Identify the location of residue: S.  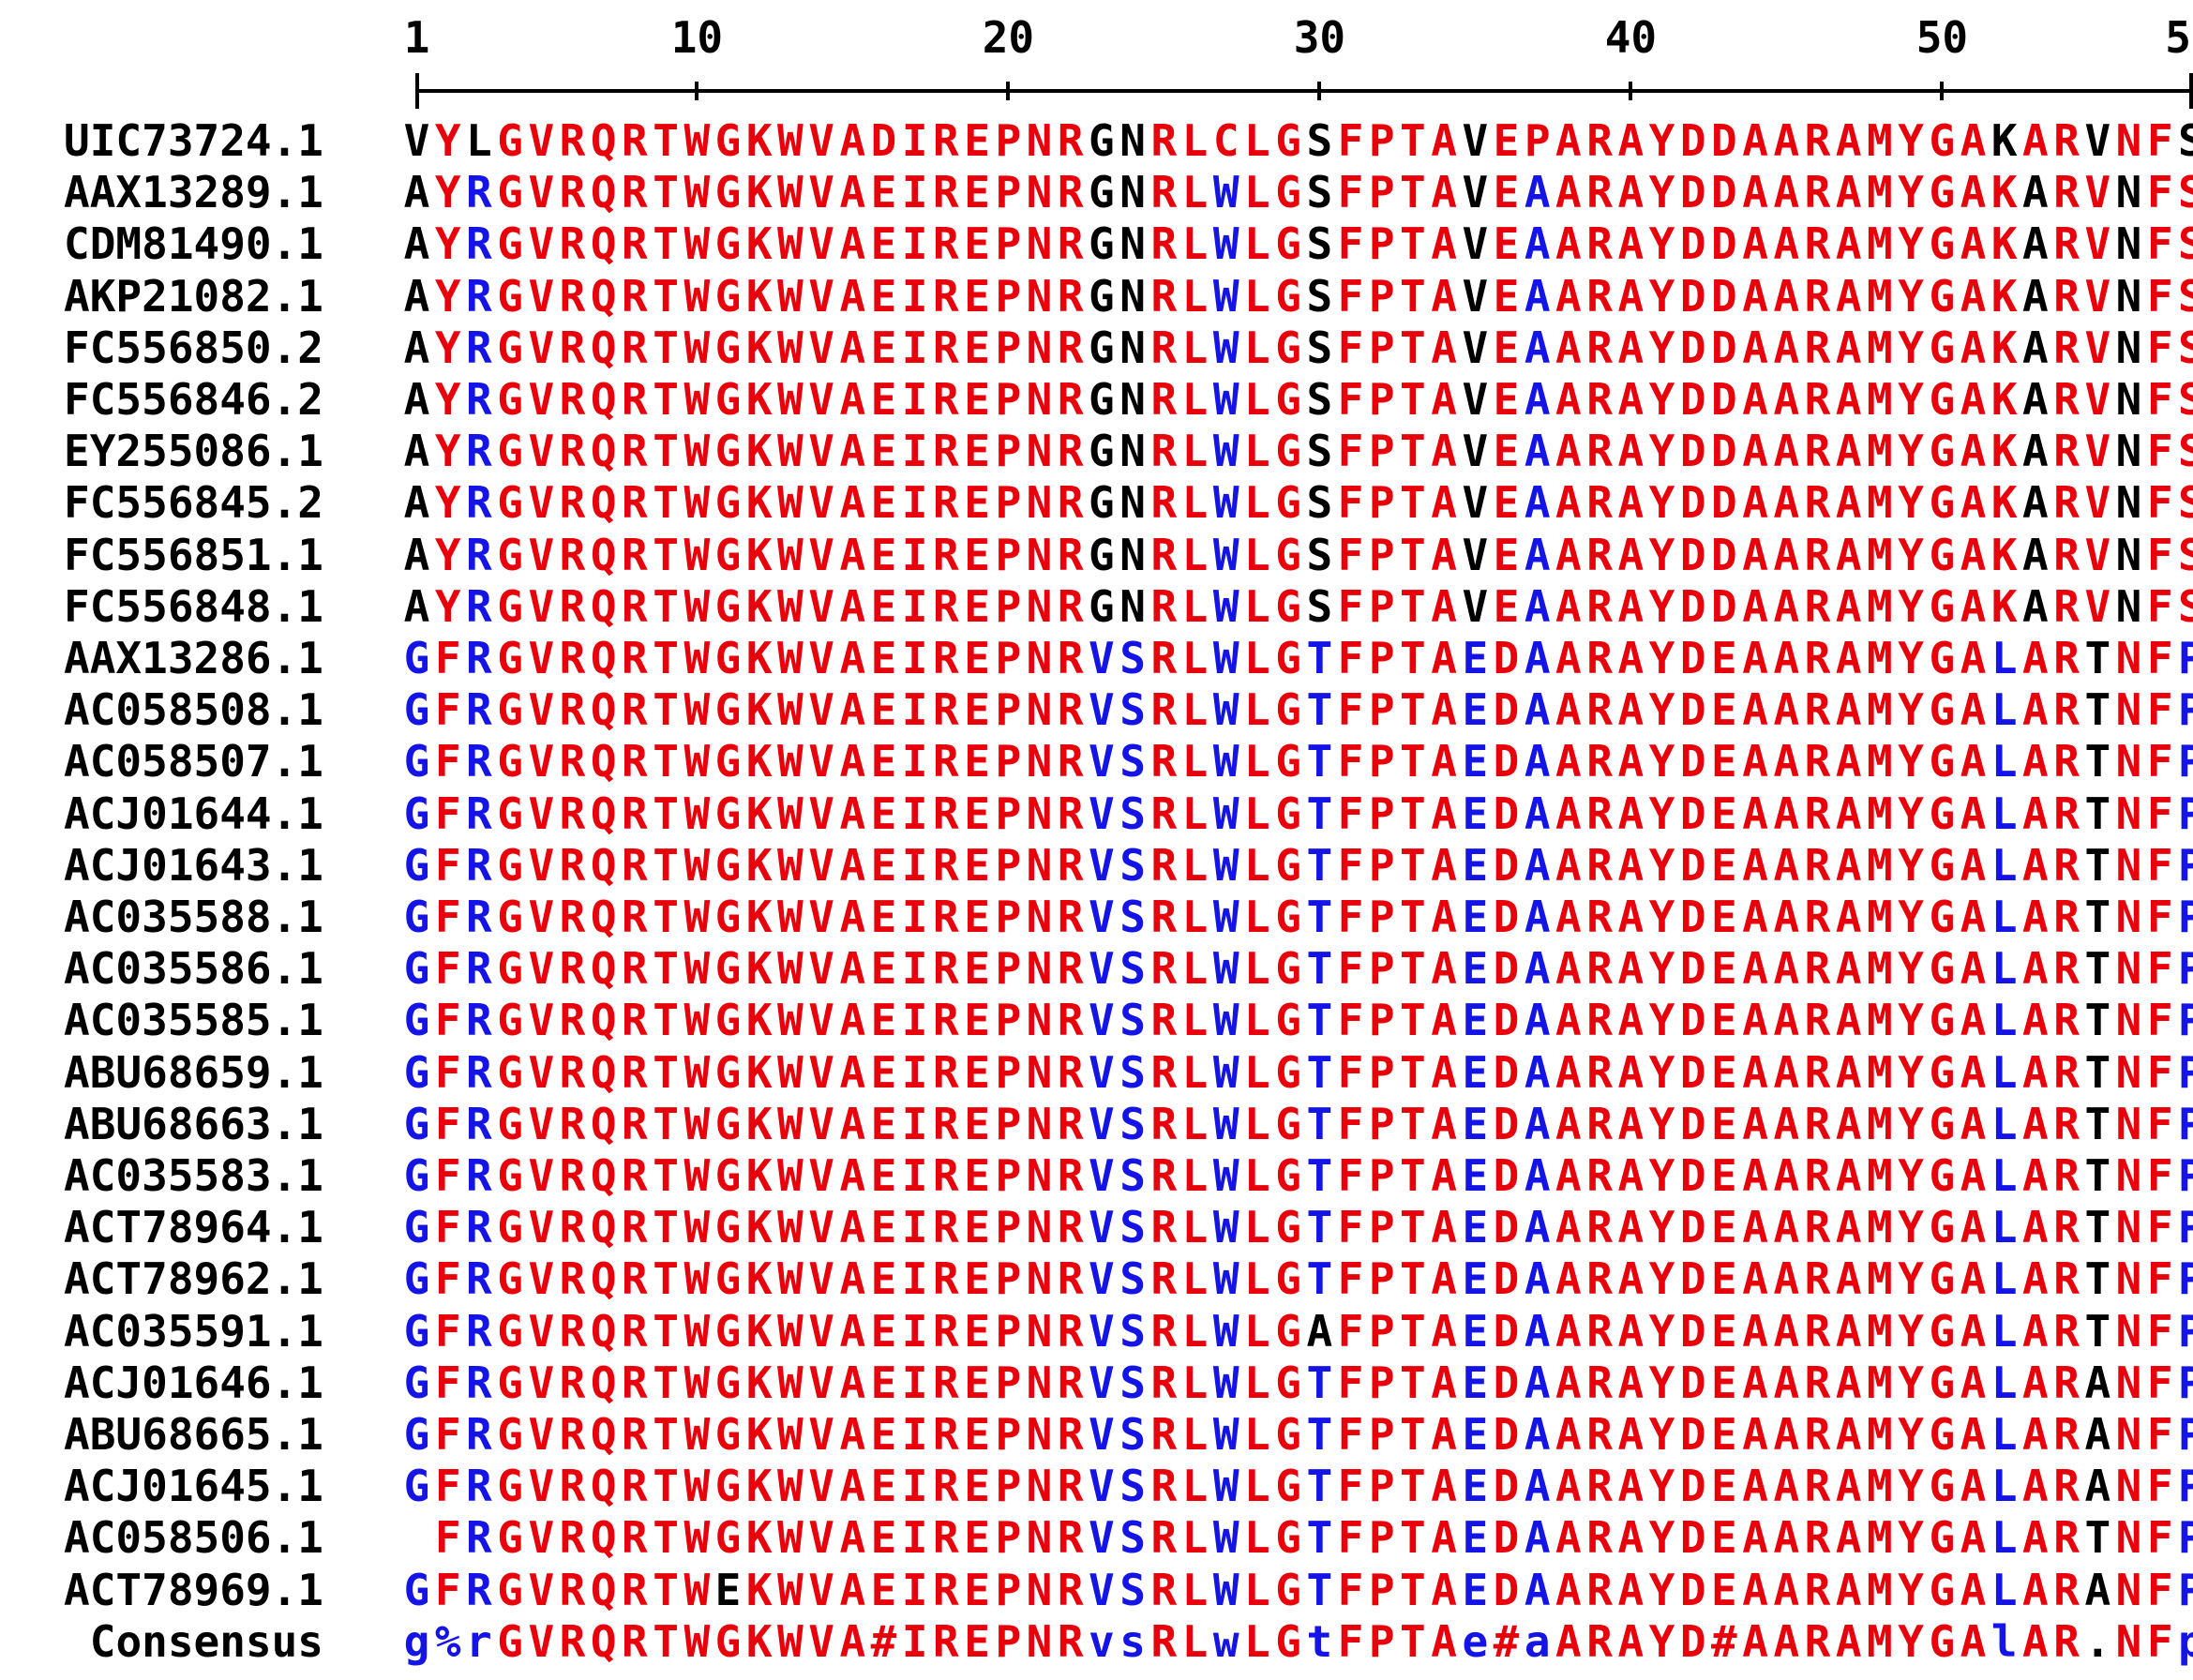
(1319, 554).